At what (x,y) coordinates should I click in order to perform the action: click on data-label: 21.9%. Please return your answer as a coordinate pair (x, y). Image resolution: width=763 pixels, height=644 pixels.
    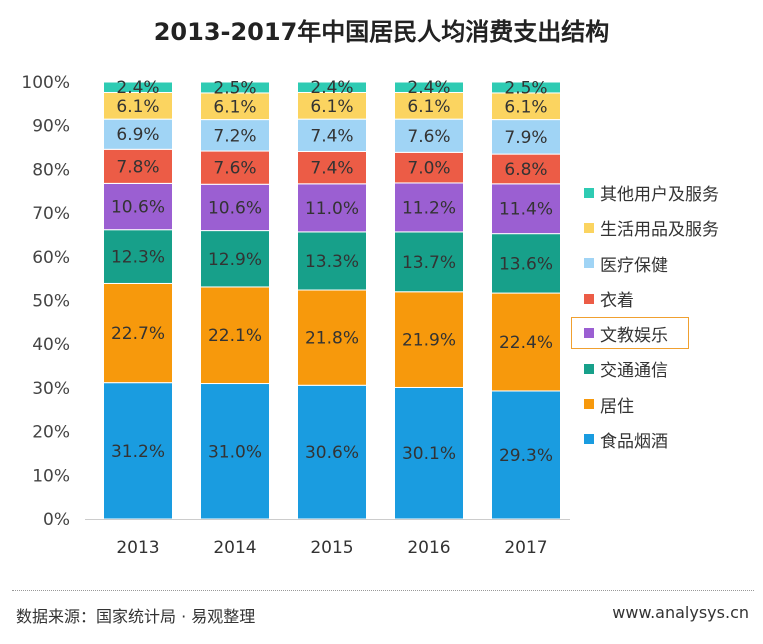
    Looking at the image, I should click on (429, 341).